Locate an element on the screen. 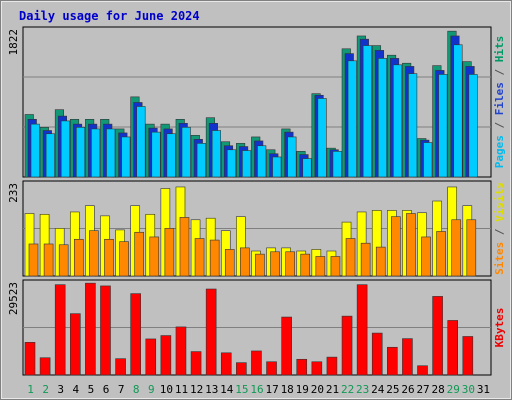 The image size is (512, 400). day-label: 20 is located at coordinates (317, 389).